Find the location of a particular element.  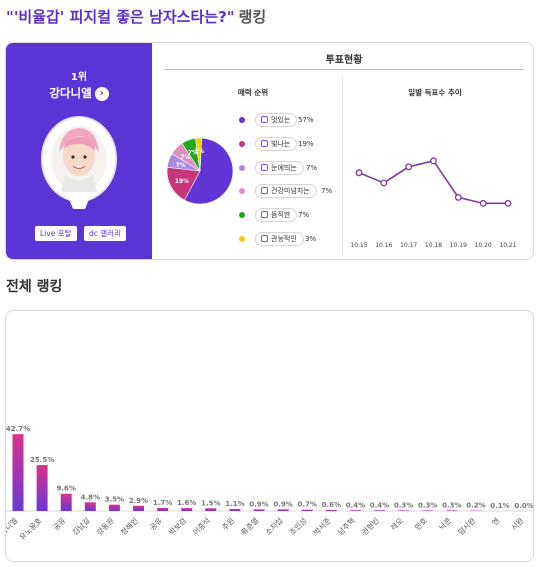

legend-pill: 건강미넘치는 is located at coordinates (286, 191).